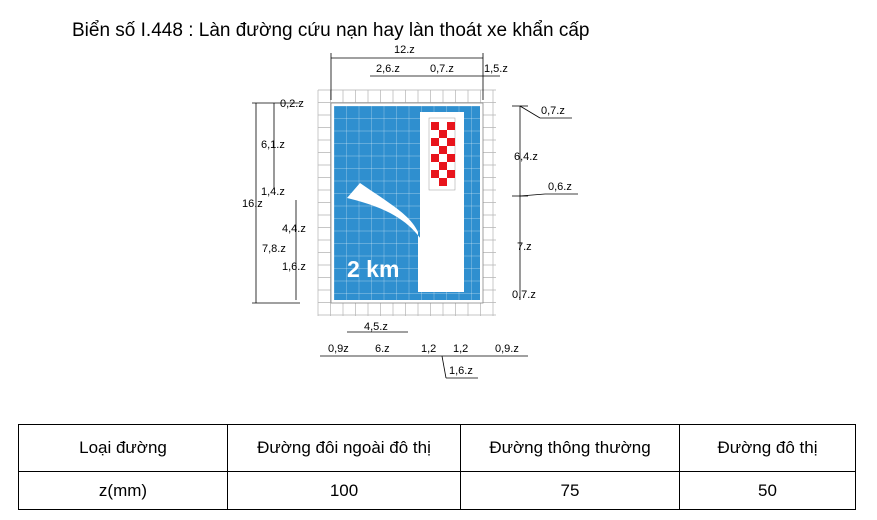 The height and width of the screenshot is (520, 877). What do you see at coordinates (294, 229) in the screenshot?
I see `dim-left-lower1: 4,4.z` at bounding box center [294, 229].